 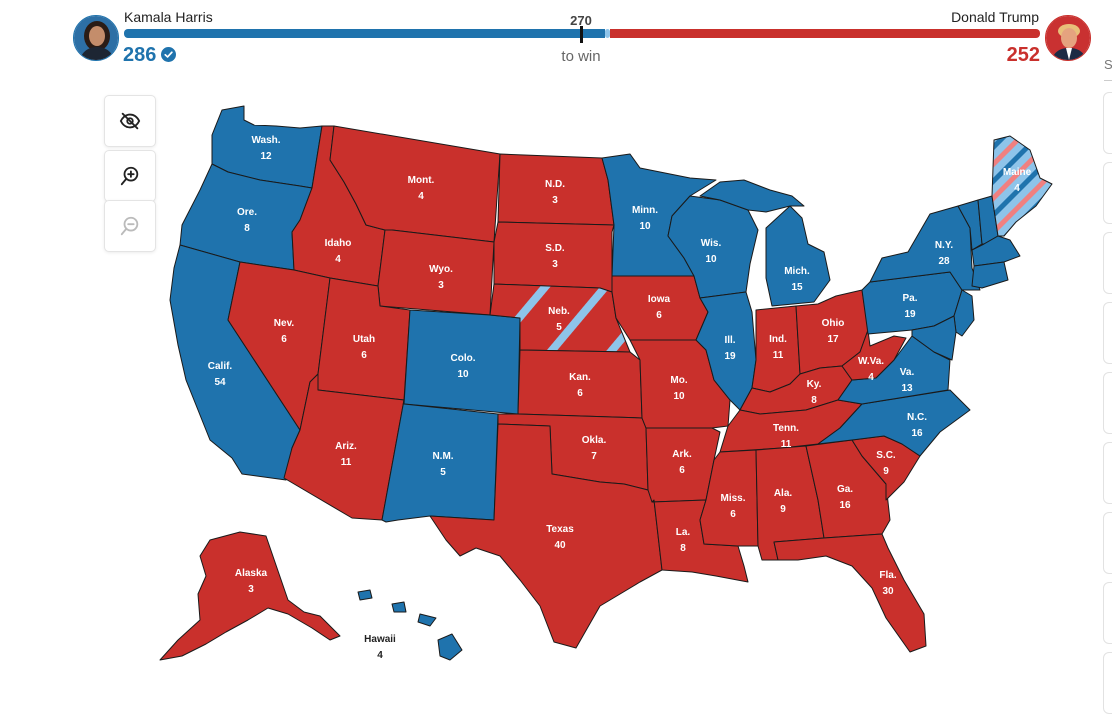 What do you see at coordinates (96, 38) in the screenshot?
I see `harris-avatar` at bounding box center [96, 38].